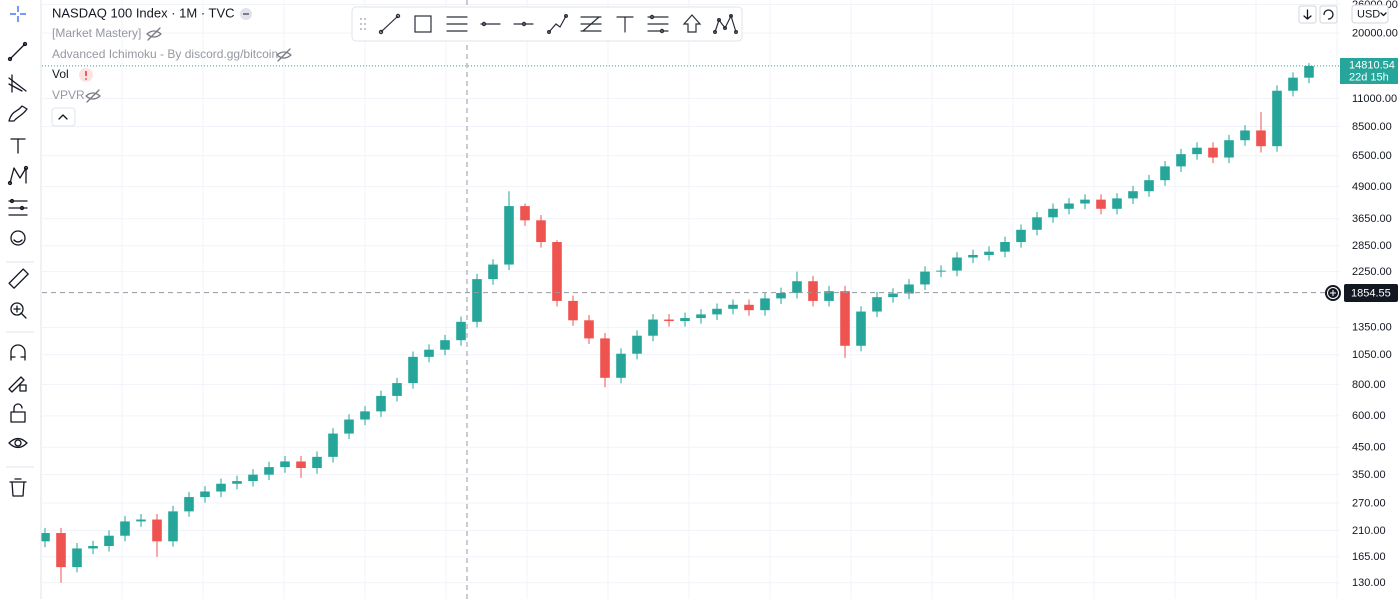 The width and height of the screenshot is (1400, 599). I want to click on visibility-tool, so click(18, 443).